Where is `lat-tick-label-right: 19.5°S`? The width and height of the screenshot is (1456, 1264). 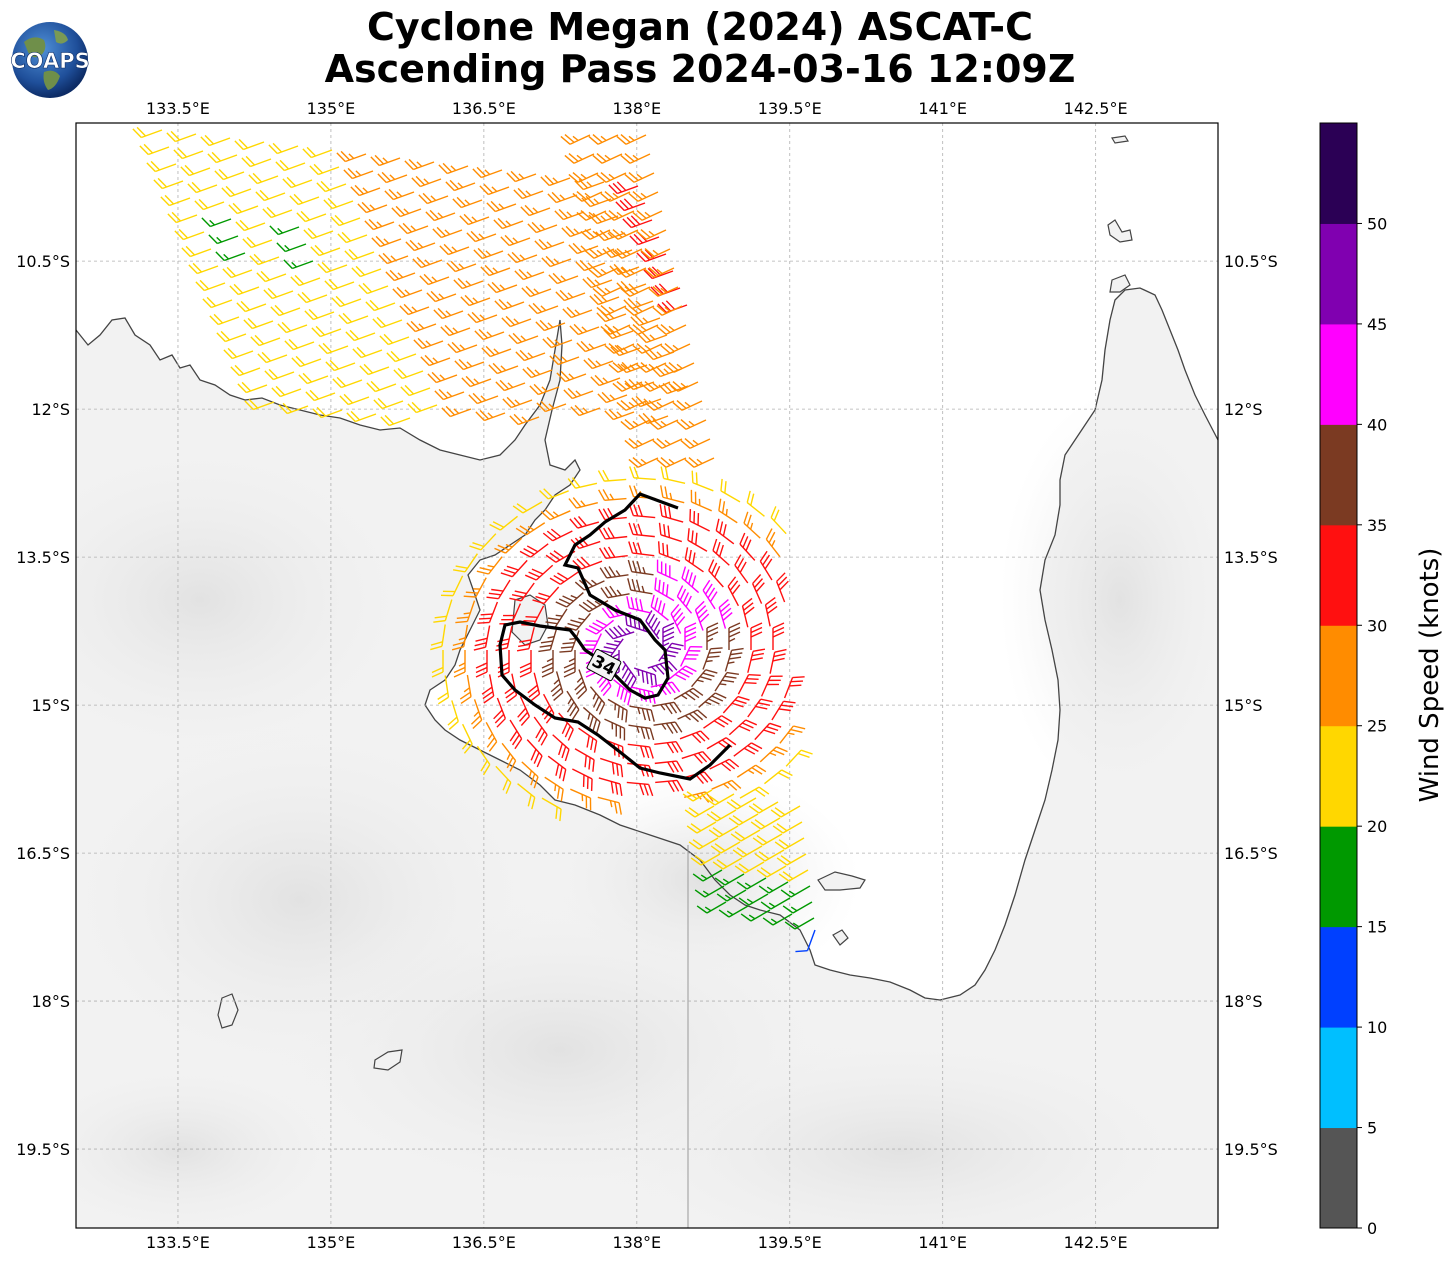
lat-tick-label-right: 19.5°S is located at coordinates (1251, 1149).